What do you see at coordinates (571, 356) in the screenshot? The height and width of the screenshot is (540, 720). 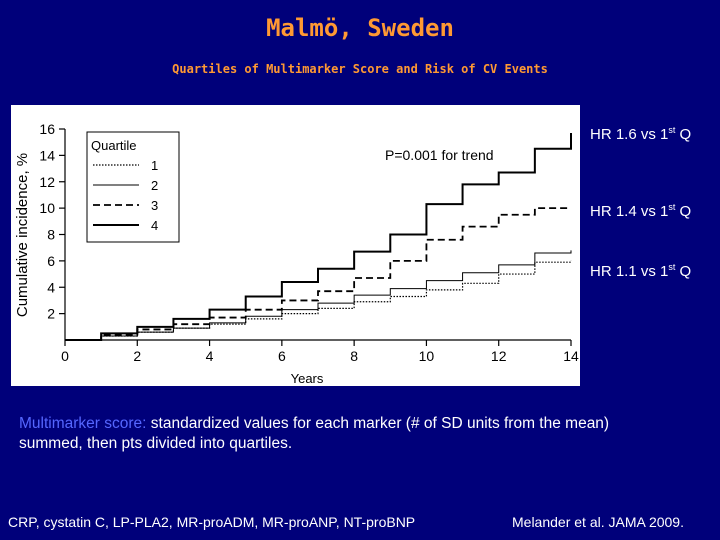 I see `x-tick-label: 14` at bounding box center [571, 356].